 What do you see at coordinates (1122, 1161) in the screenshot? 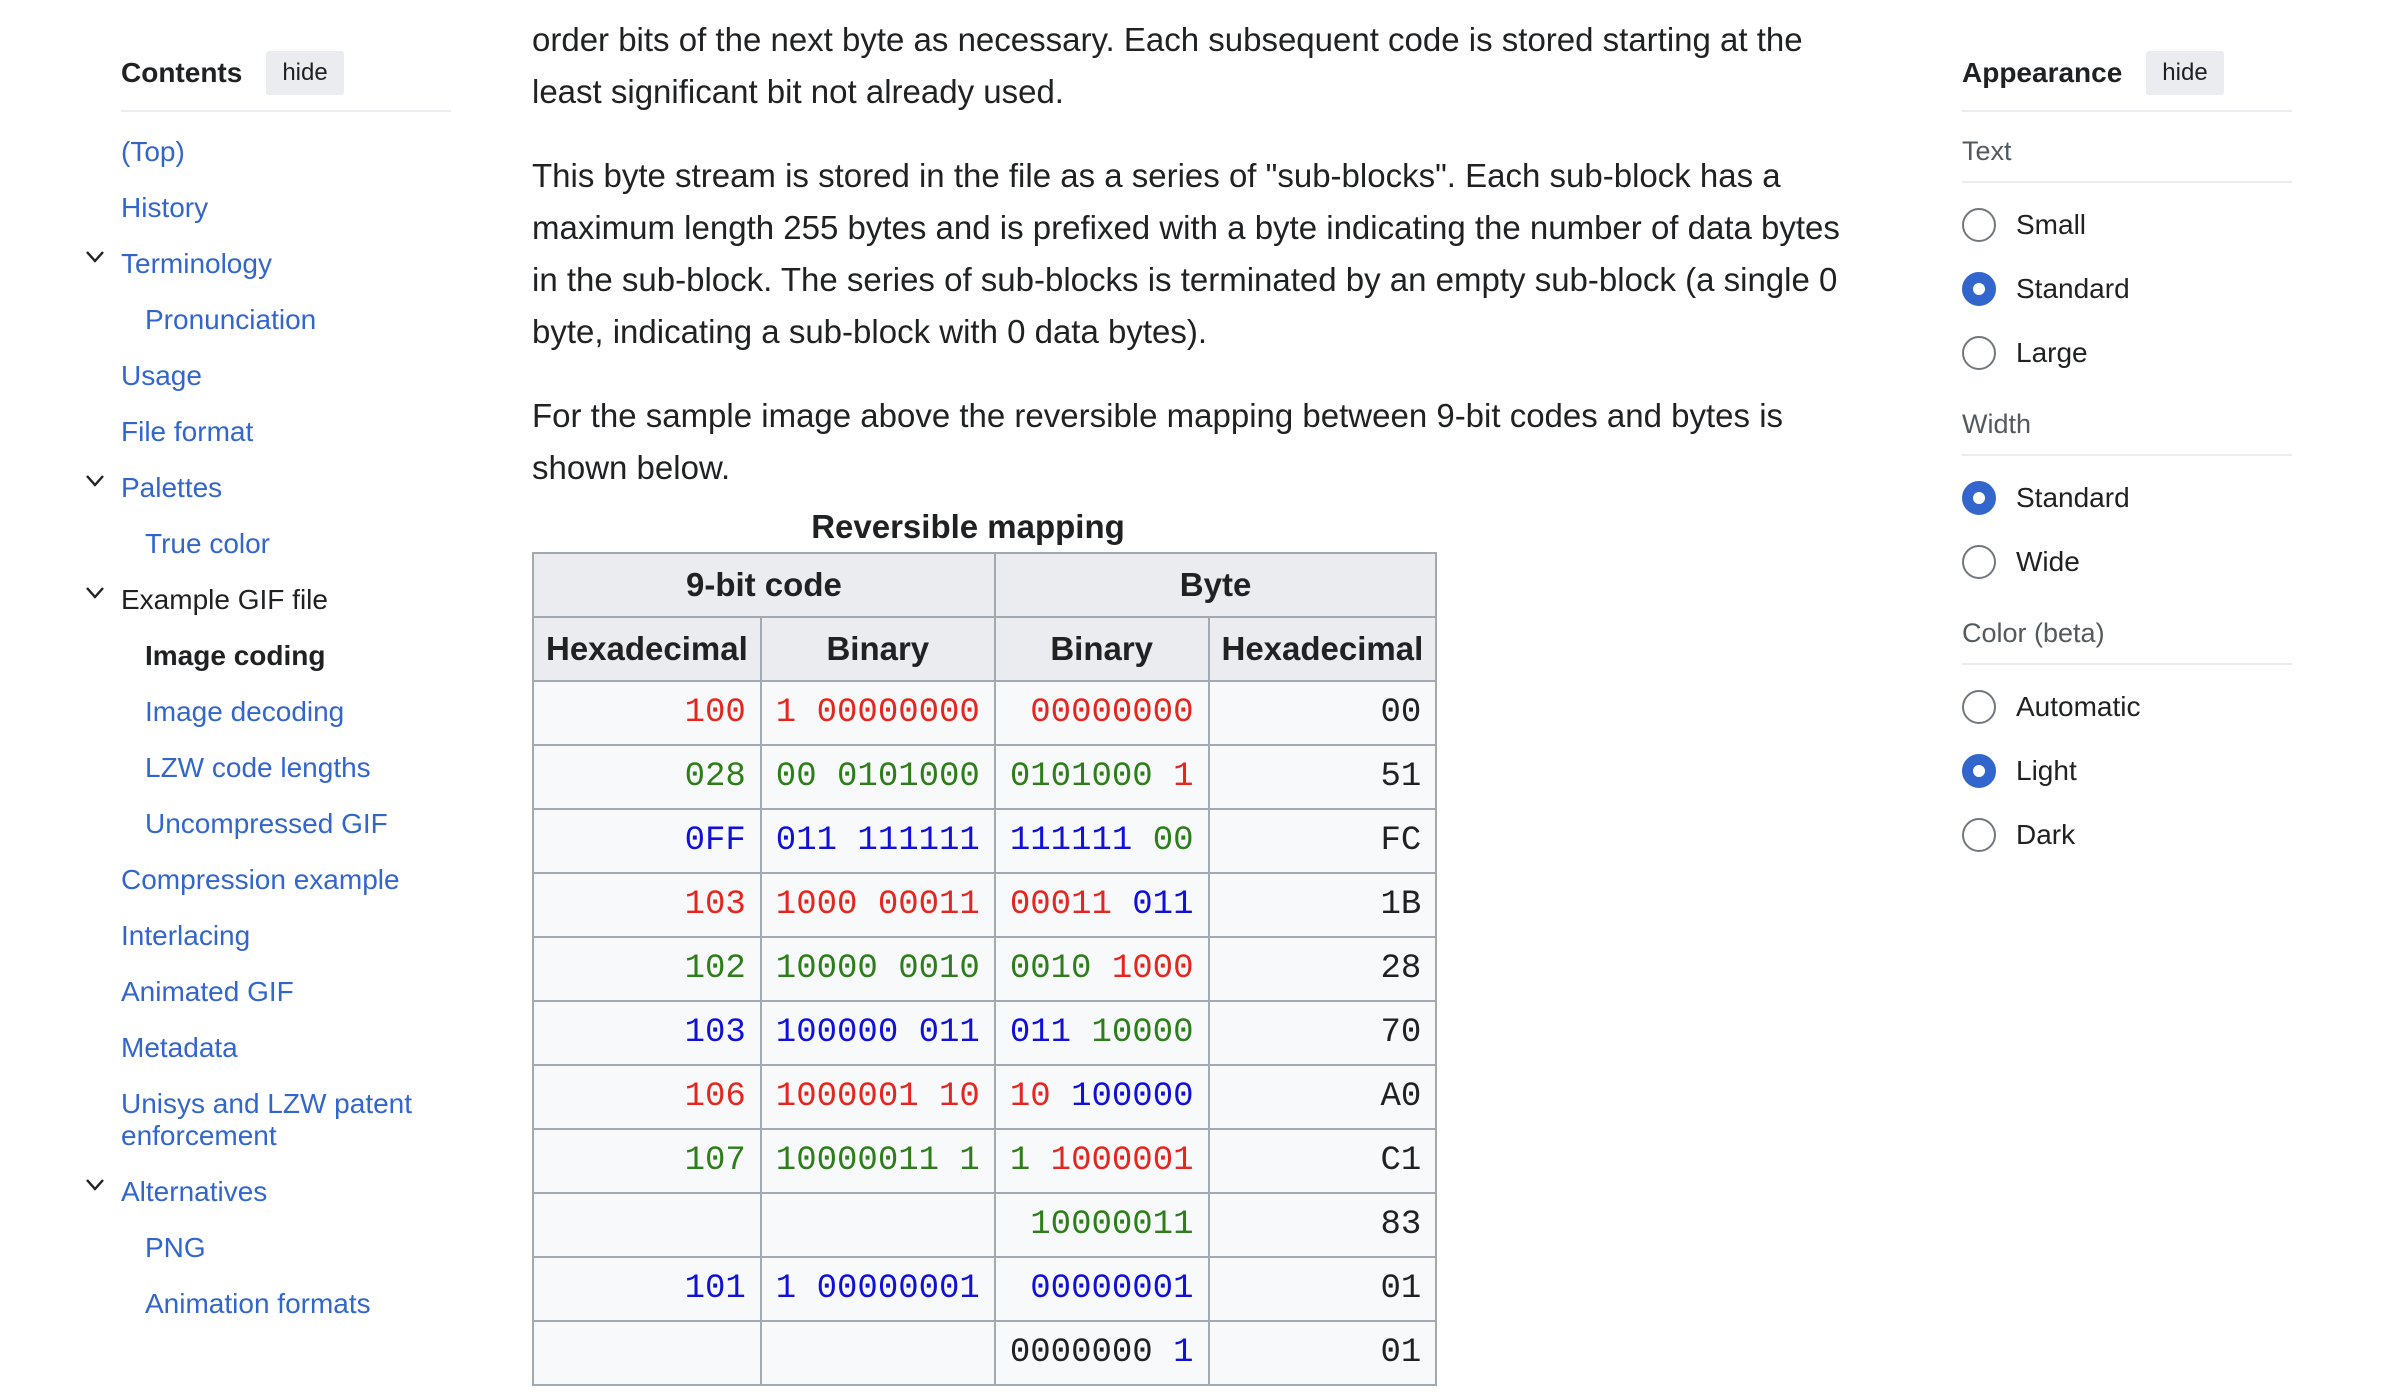
I see `cell-segment: 1000001` at bounding box center [1122, 1161].